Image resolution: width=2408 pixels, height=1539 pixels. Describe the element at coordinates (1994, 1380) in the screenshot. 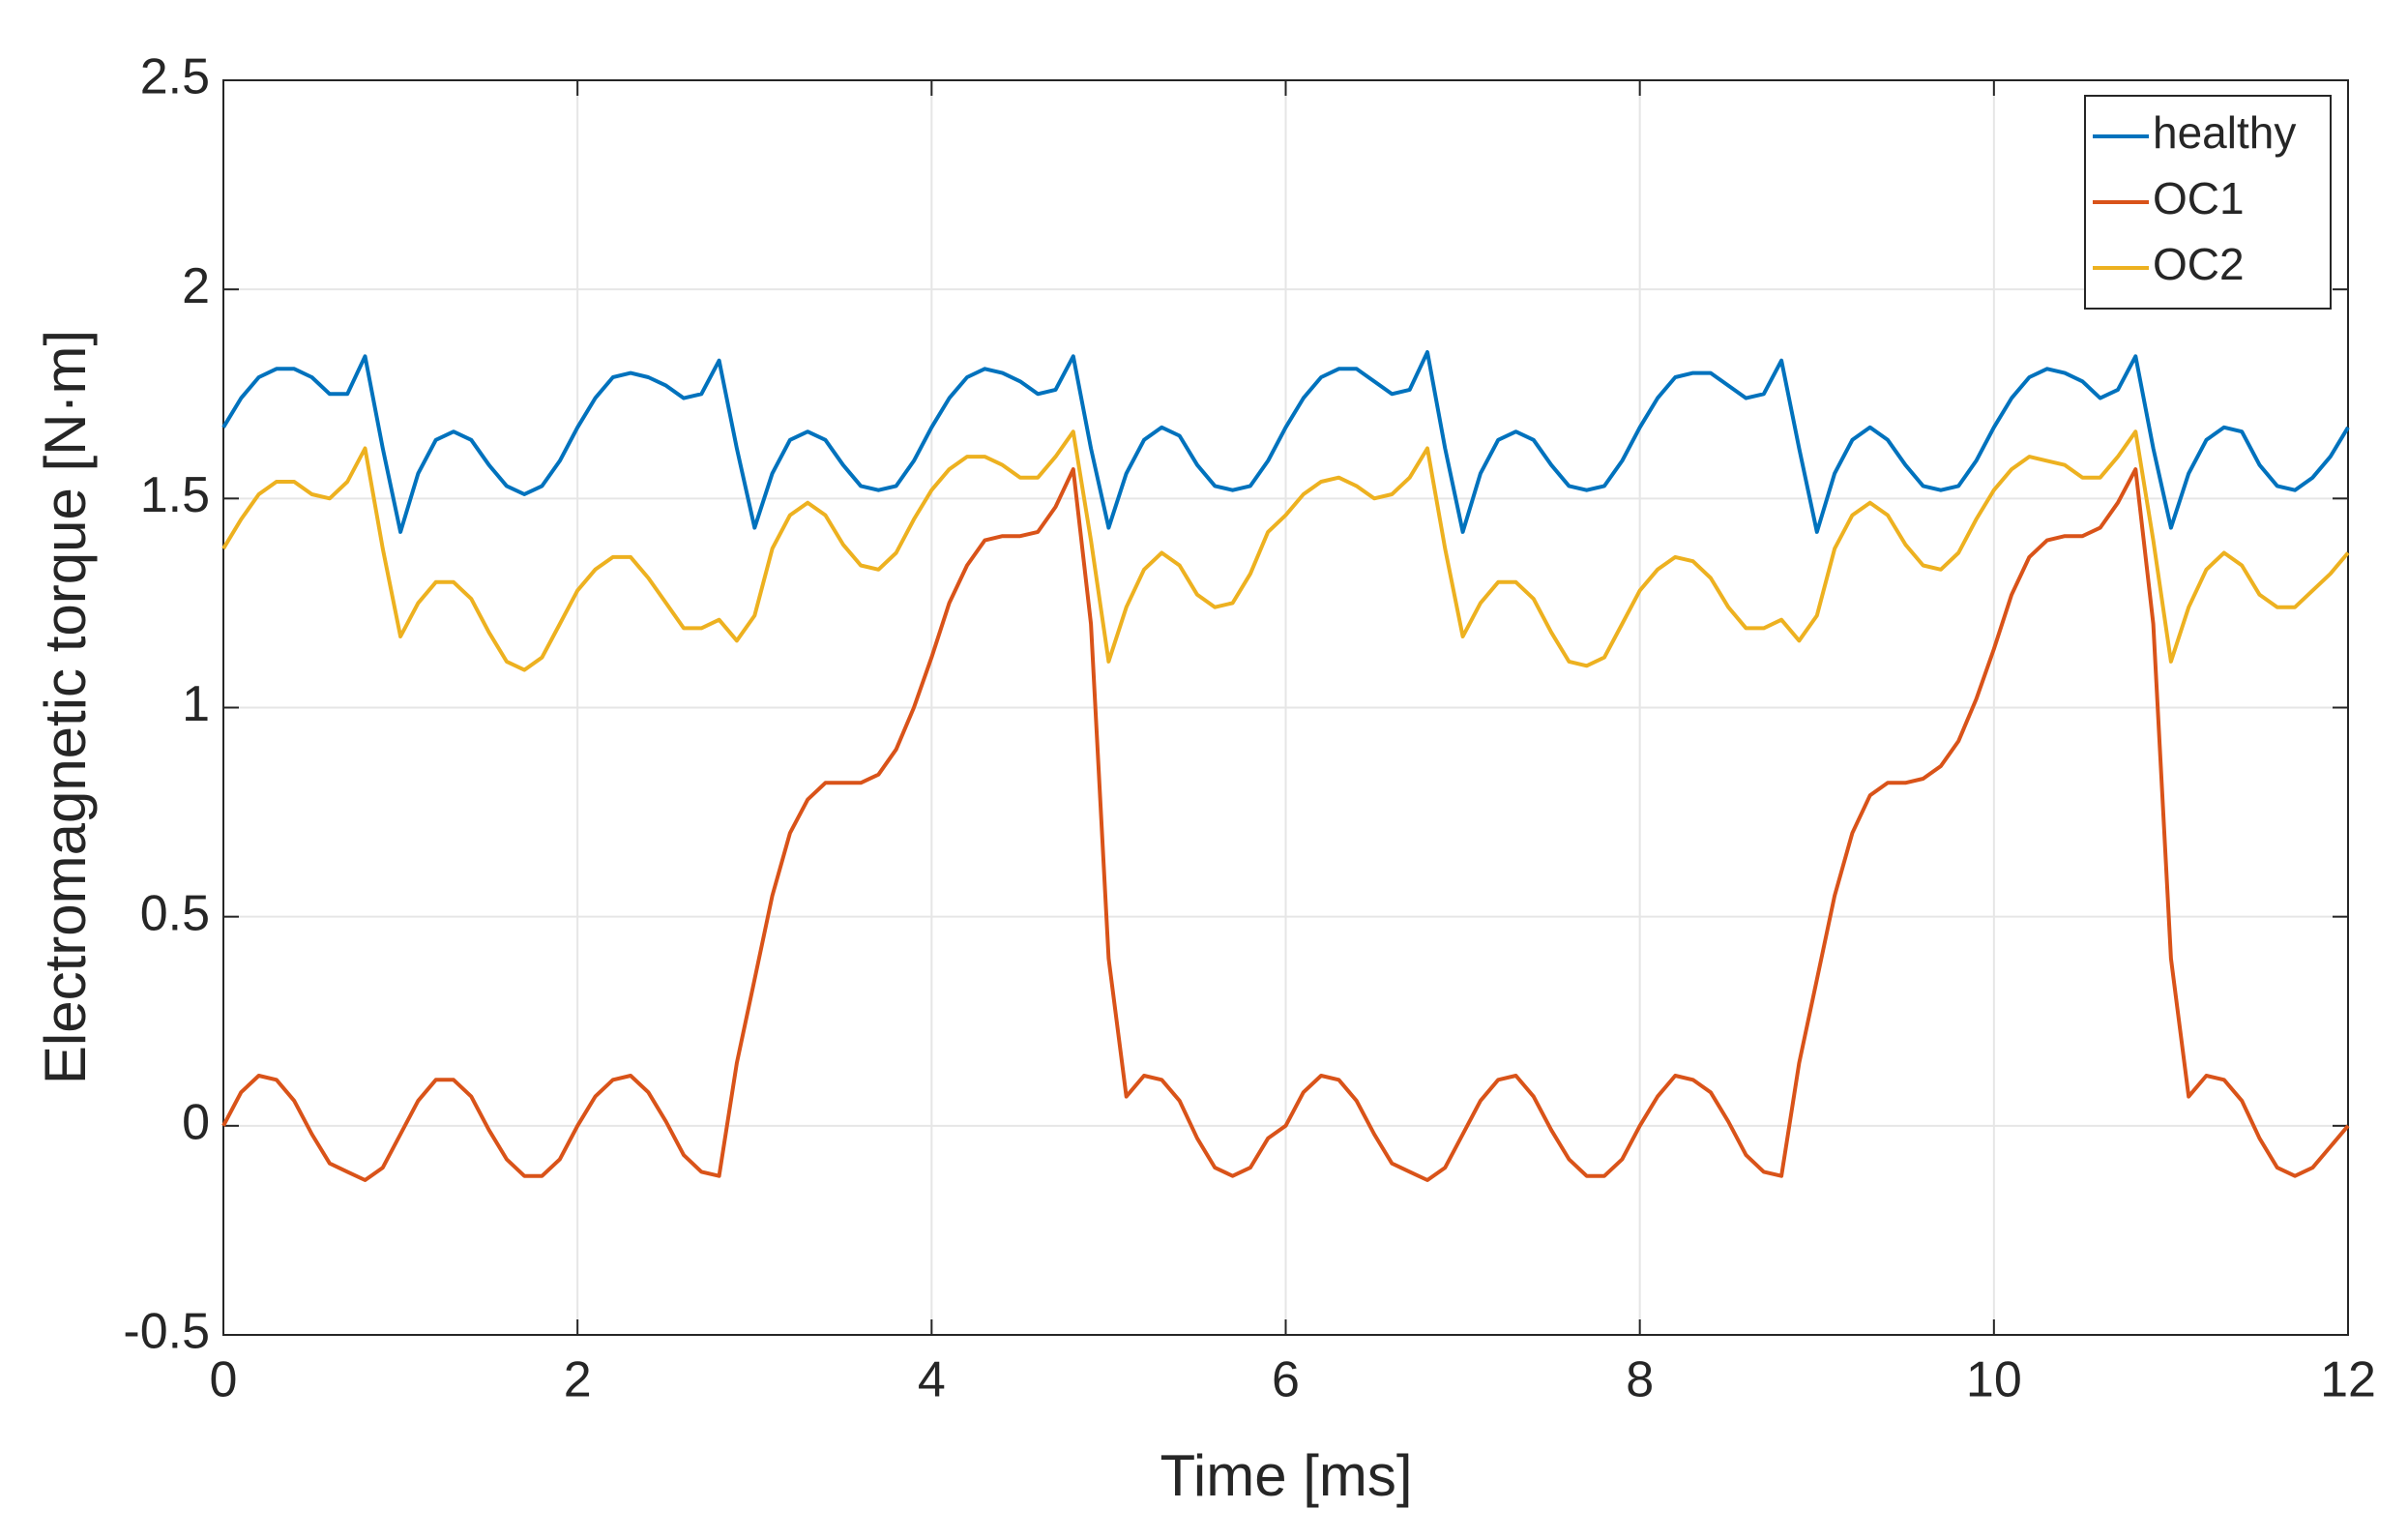

I see `x-tick-label: 10` at that location.